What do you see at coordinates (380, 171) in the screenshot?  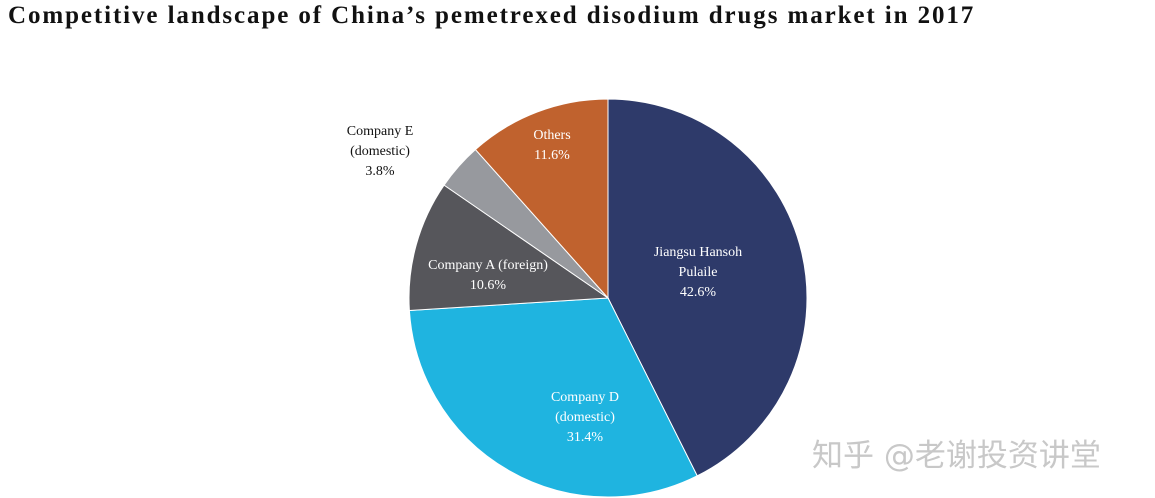 I see `value-label: 3.8%` at bounding box center [380, 171].